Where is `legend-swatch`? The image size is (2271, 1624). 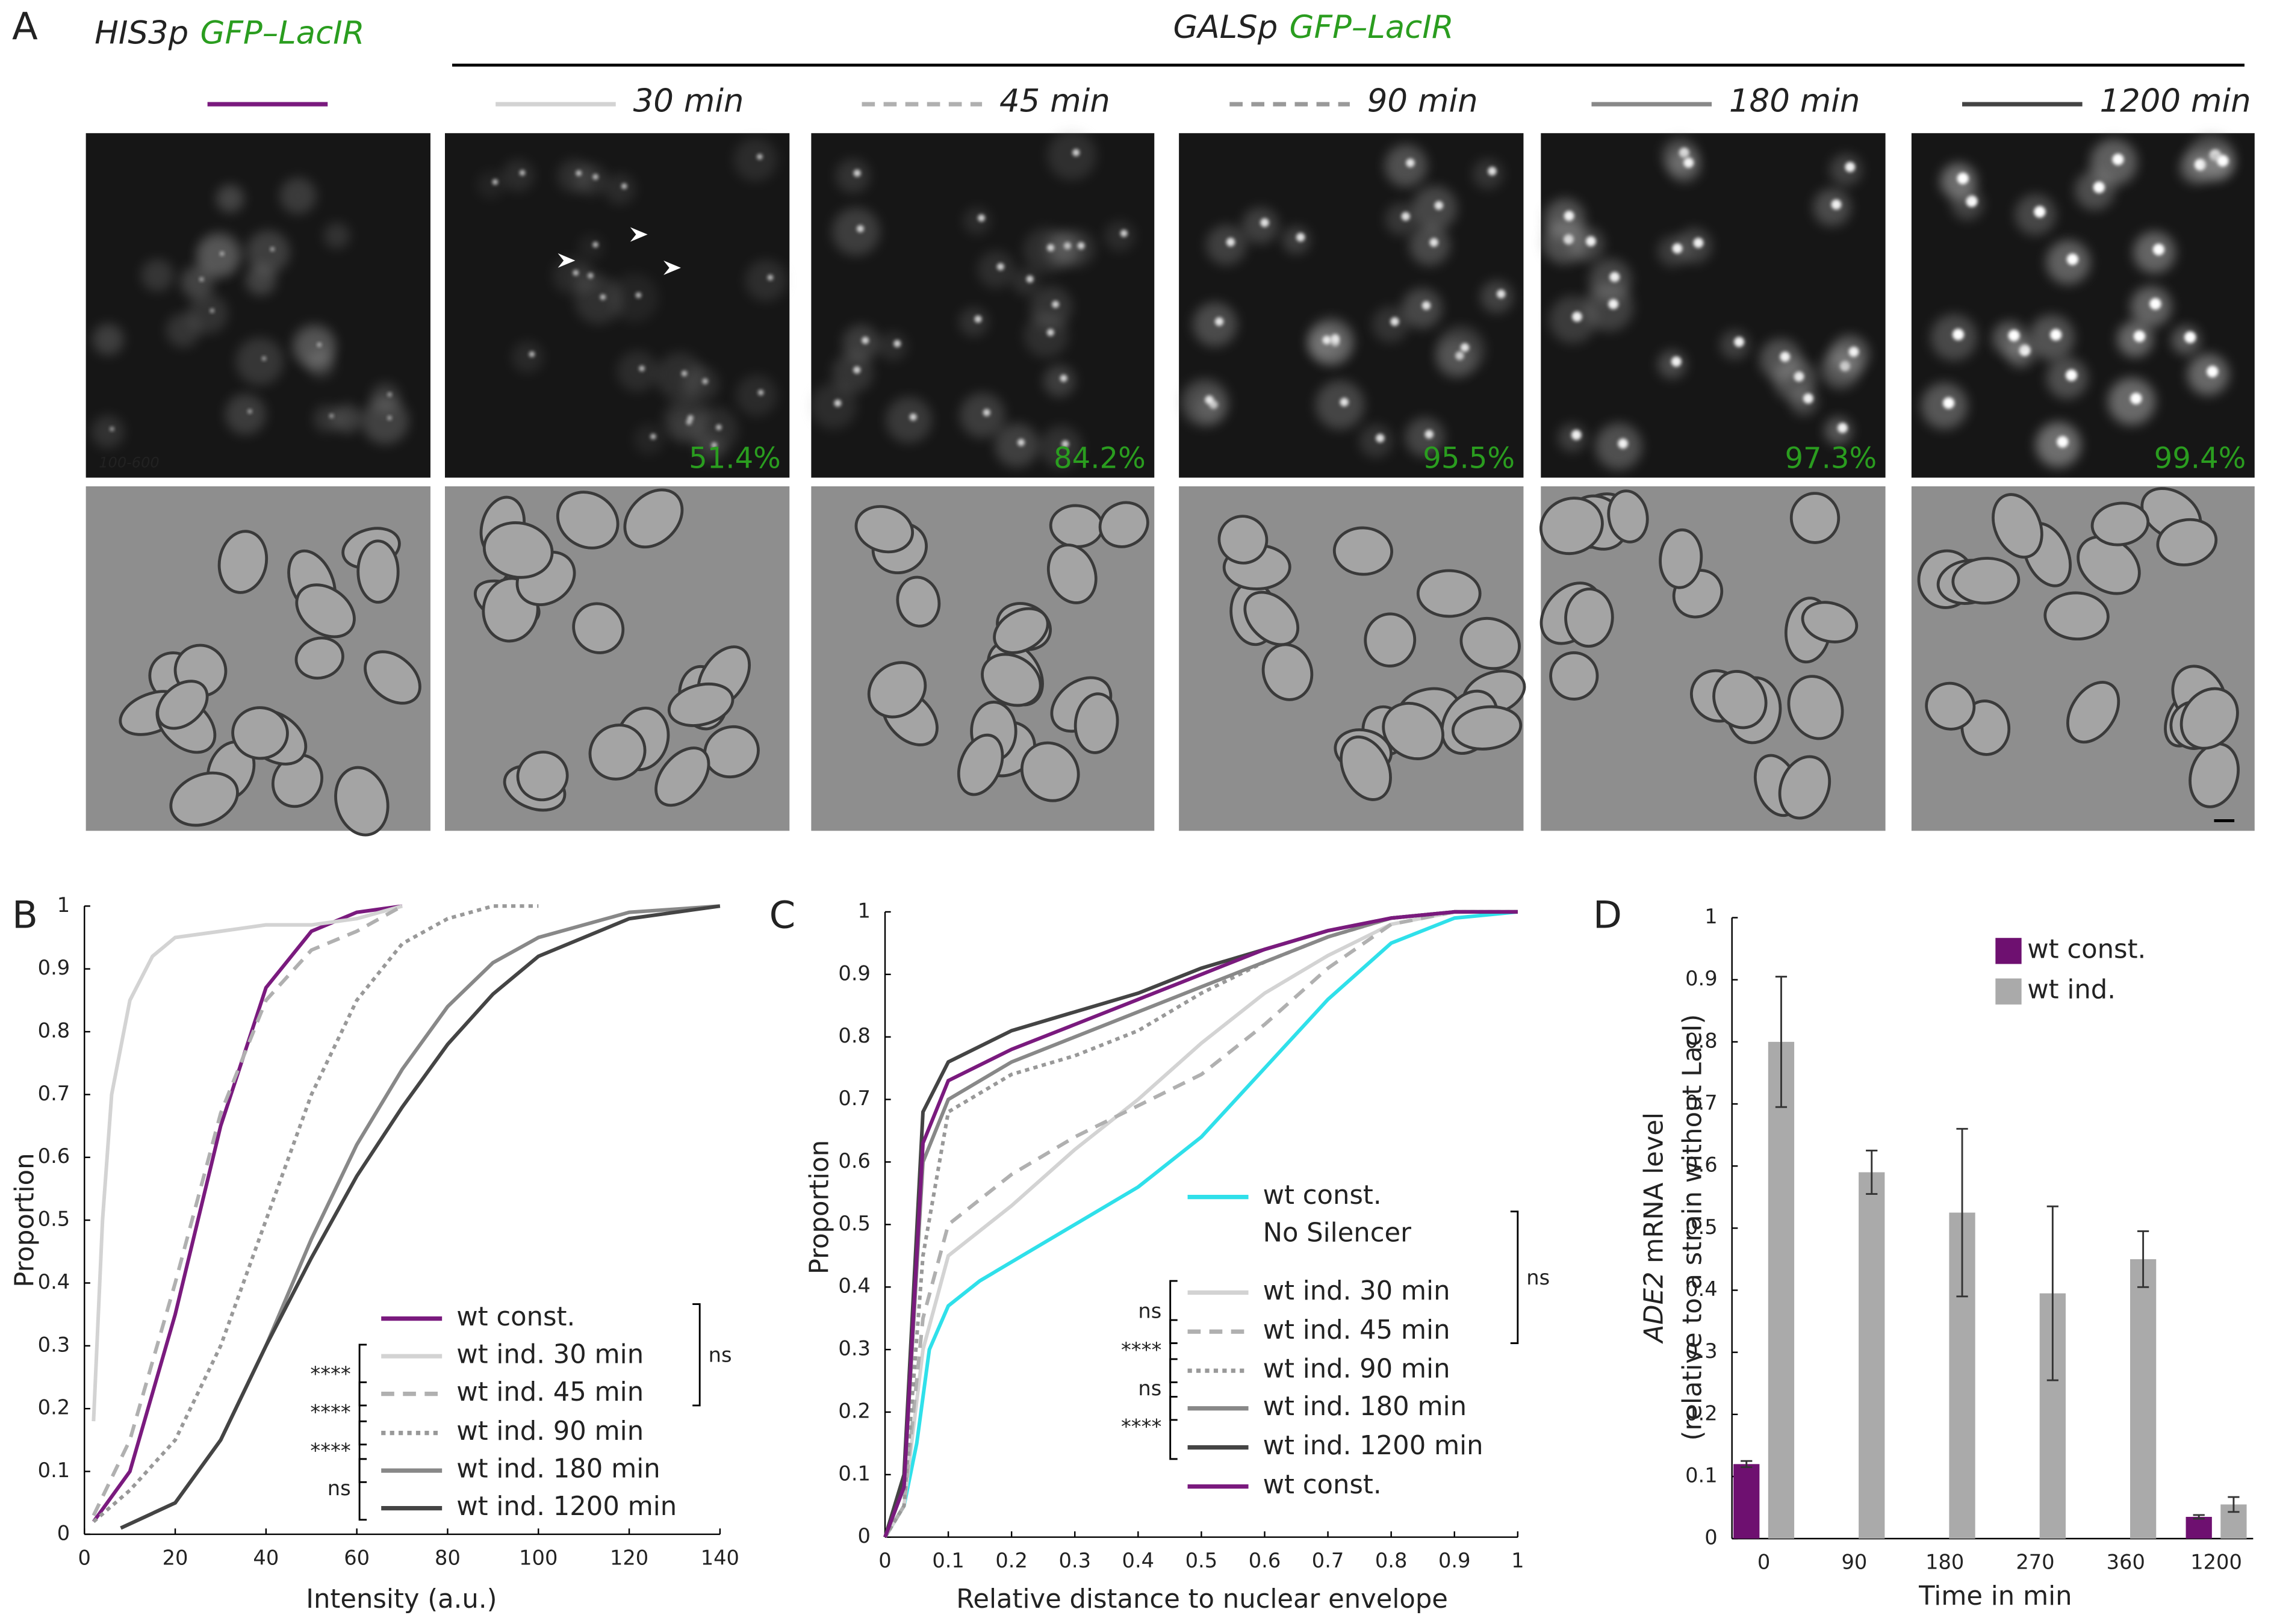
legend-swatch is located at coordinates (2008, 951).